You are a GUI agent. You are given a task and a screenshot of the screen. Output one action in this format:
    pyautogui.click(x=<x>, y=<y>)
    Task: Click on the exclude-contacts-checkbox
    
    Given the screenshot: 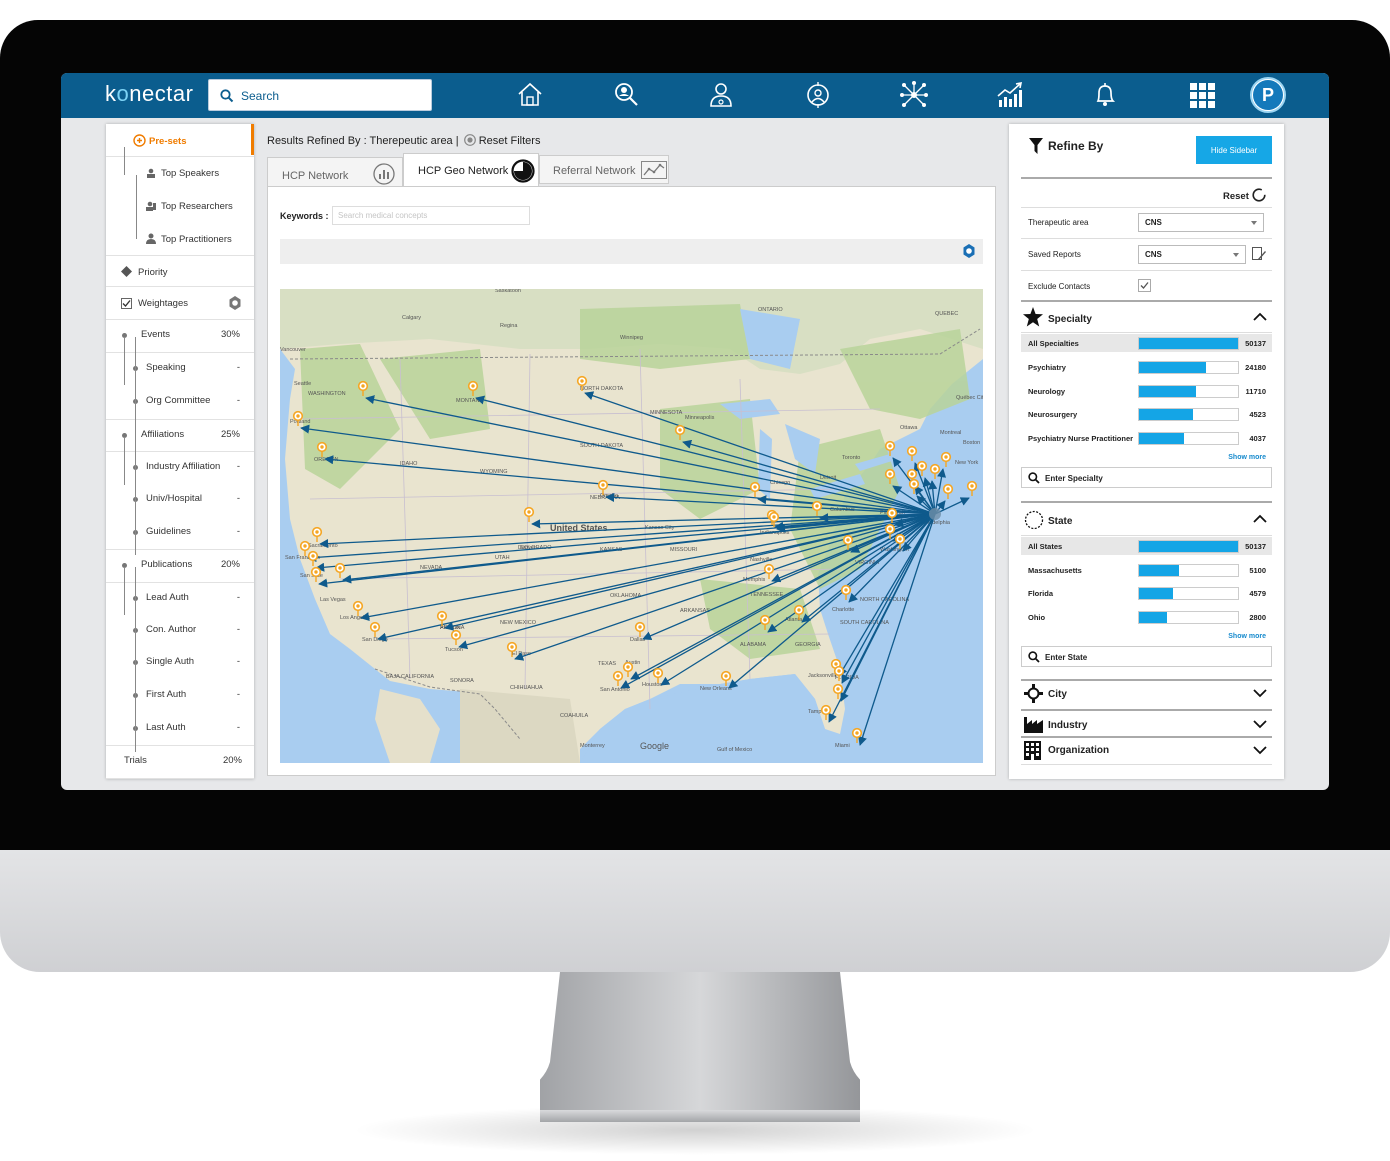 What is the action you would take?
    pyautogui.click(x=1144, y=285)
    